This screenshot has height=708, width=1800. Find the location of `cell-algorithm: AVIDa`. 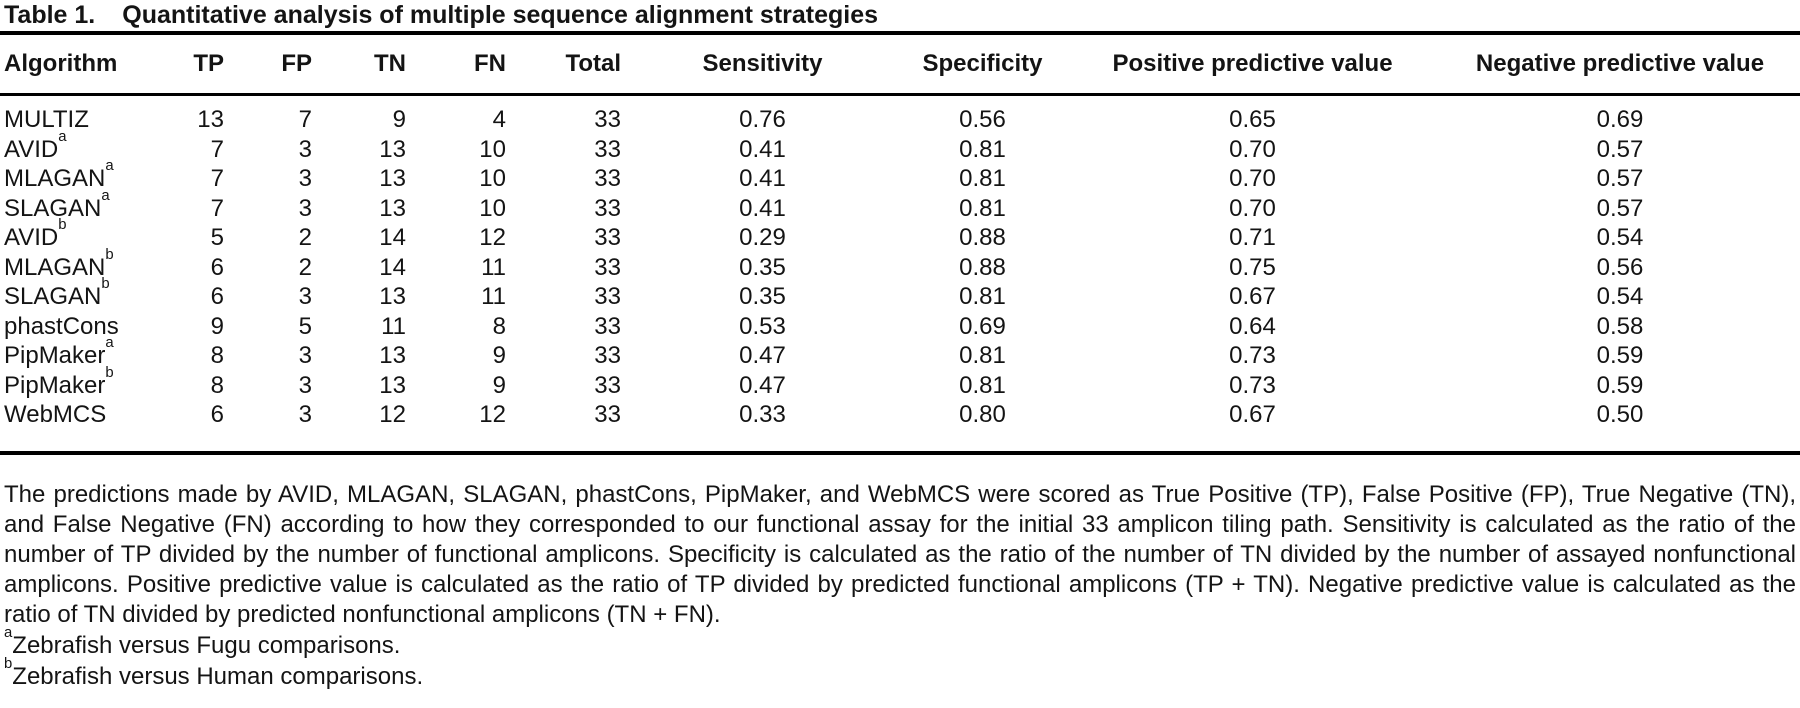

cell-algorithm: AVIDa is located at coordinates (74, 147).